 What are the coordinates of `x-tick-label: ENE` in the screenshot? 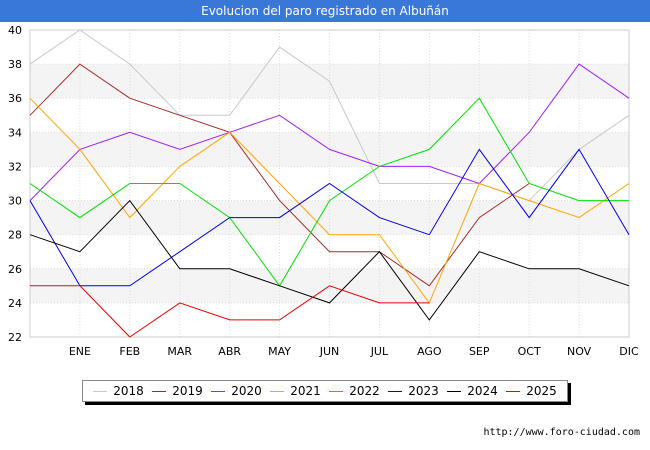 It's located at (80, 351).